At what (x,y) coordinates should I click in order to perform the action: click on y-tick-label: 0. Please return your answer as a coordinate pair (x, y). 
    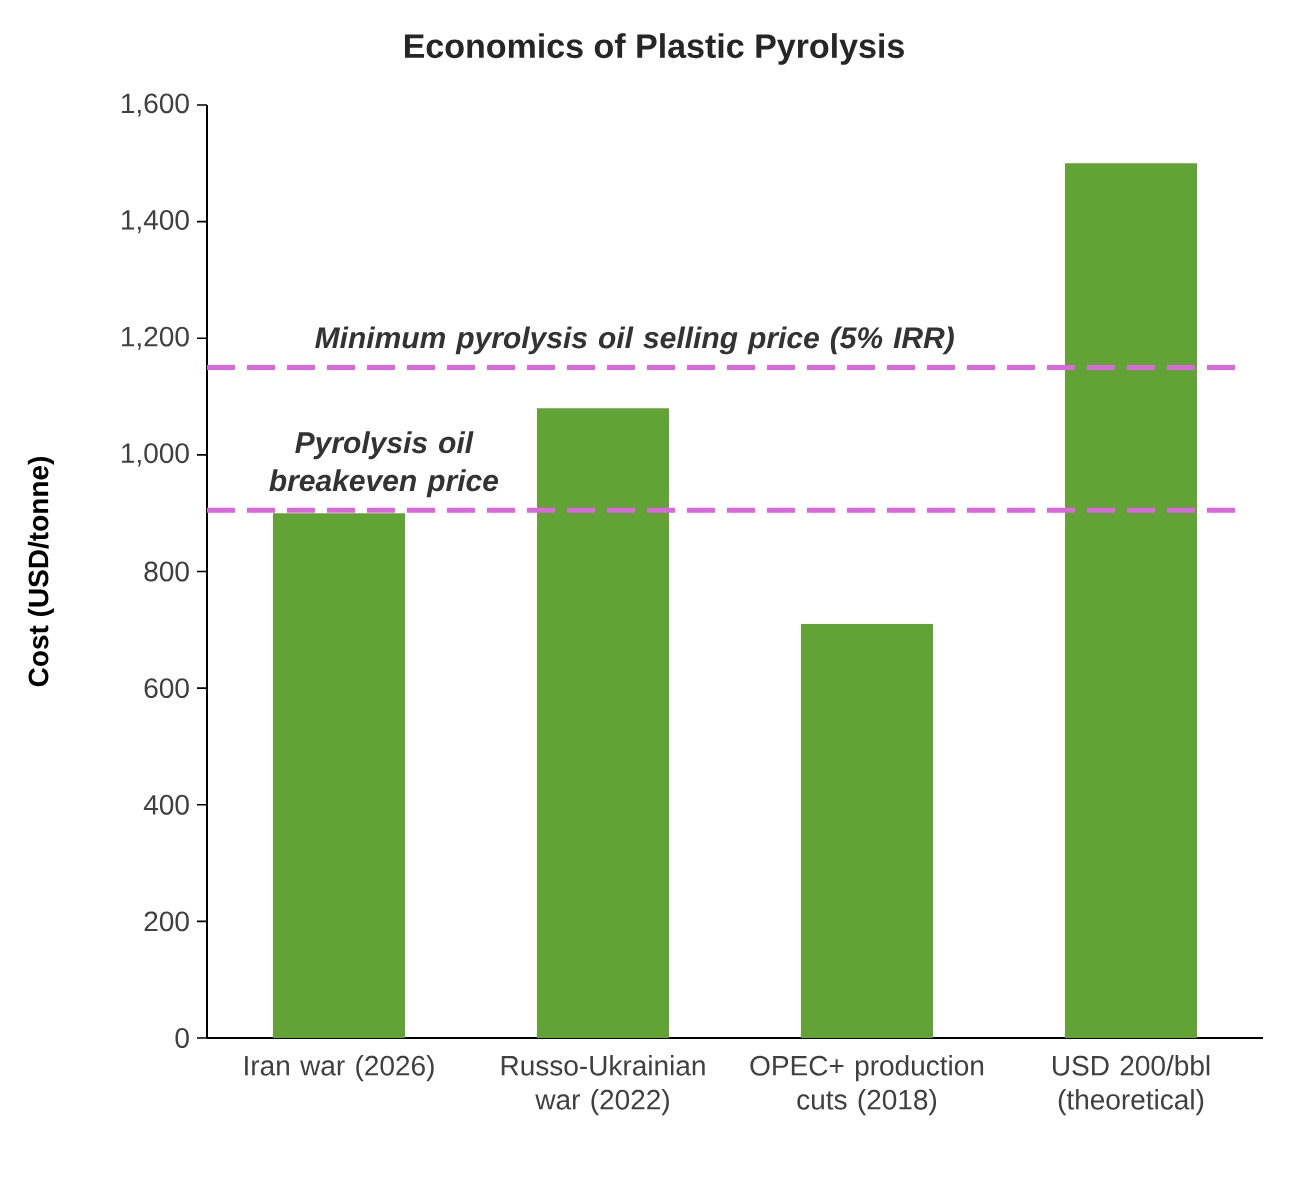
    Looking at the image, I should click on (182, 1038).